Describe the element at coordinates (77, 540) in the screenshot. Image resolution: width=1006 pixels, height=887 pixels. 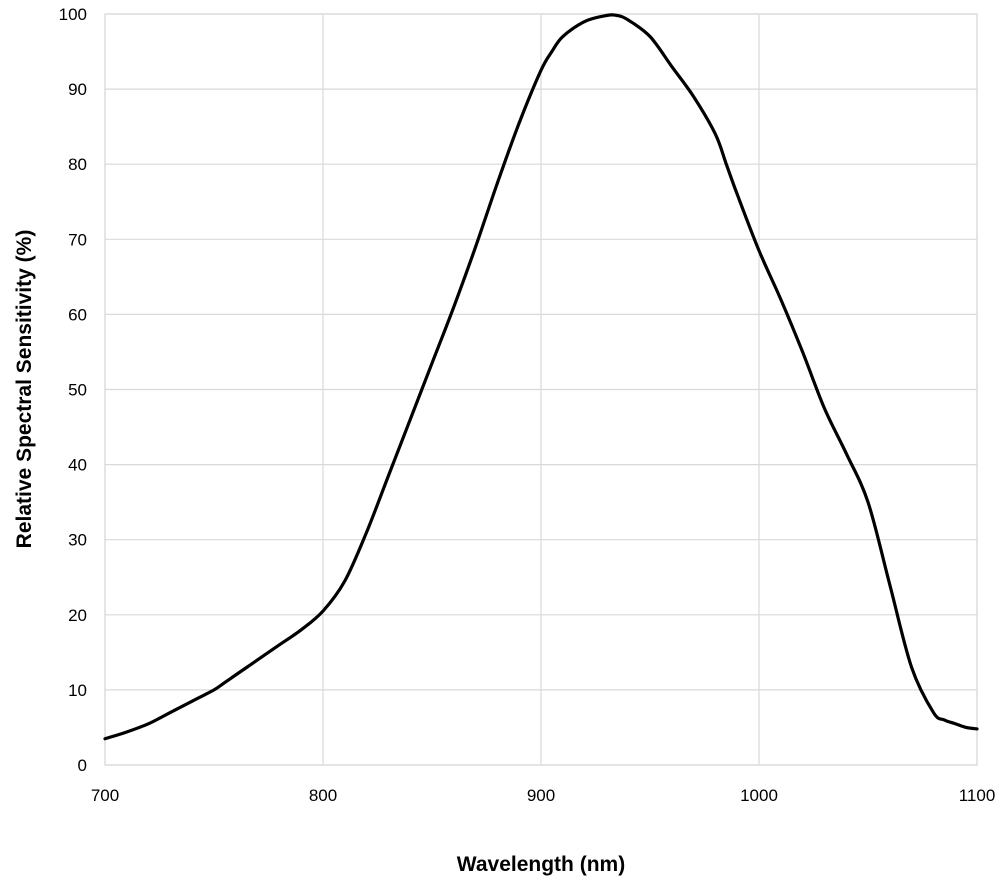
I see `y-tick-label: 30` at that location.